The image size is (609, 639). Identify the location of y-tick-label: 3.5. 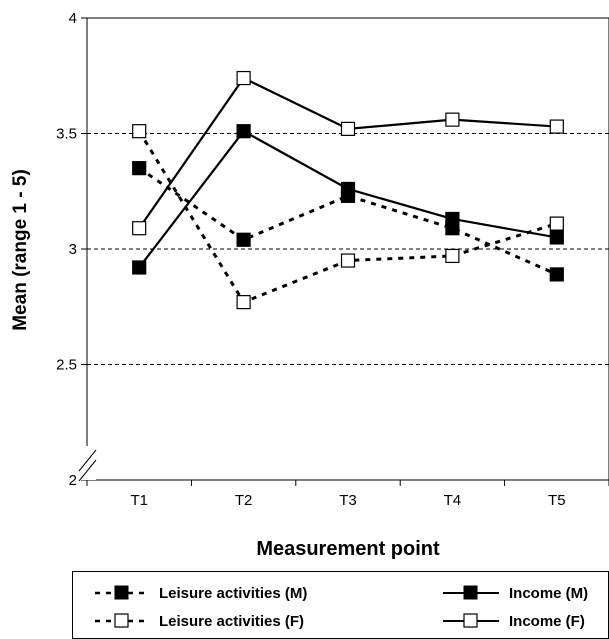
(66, 134).